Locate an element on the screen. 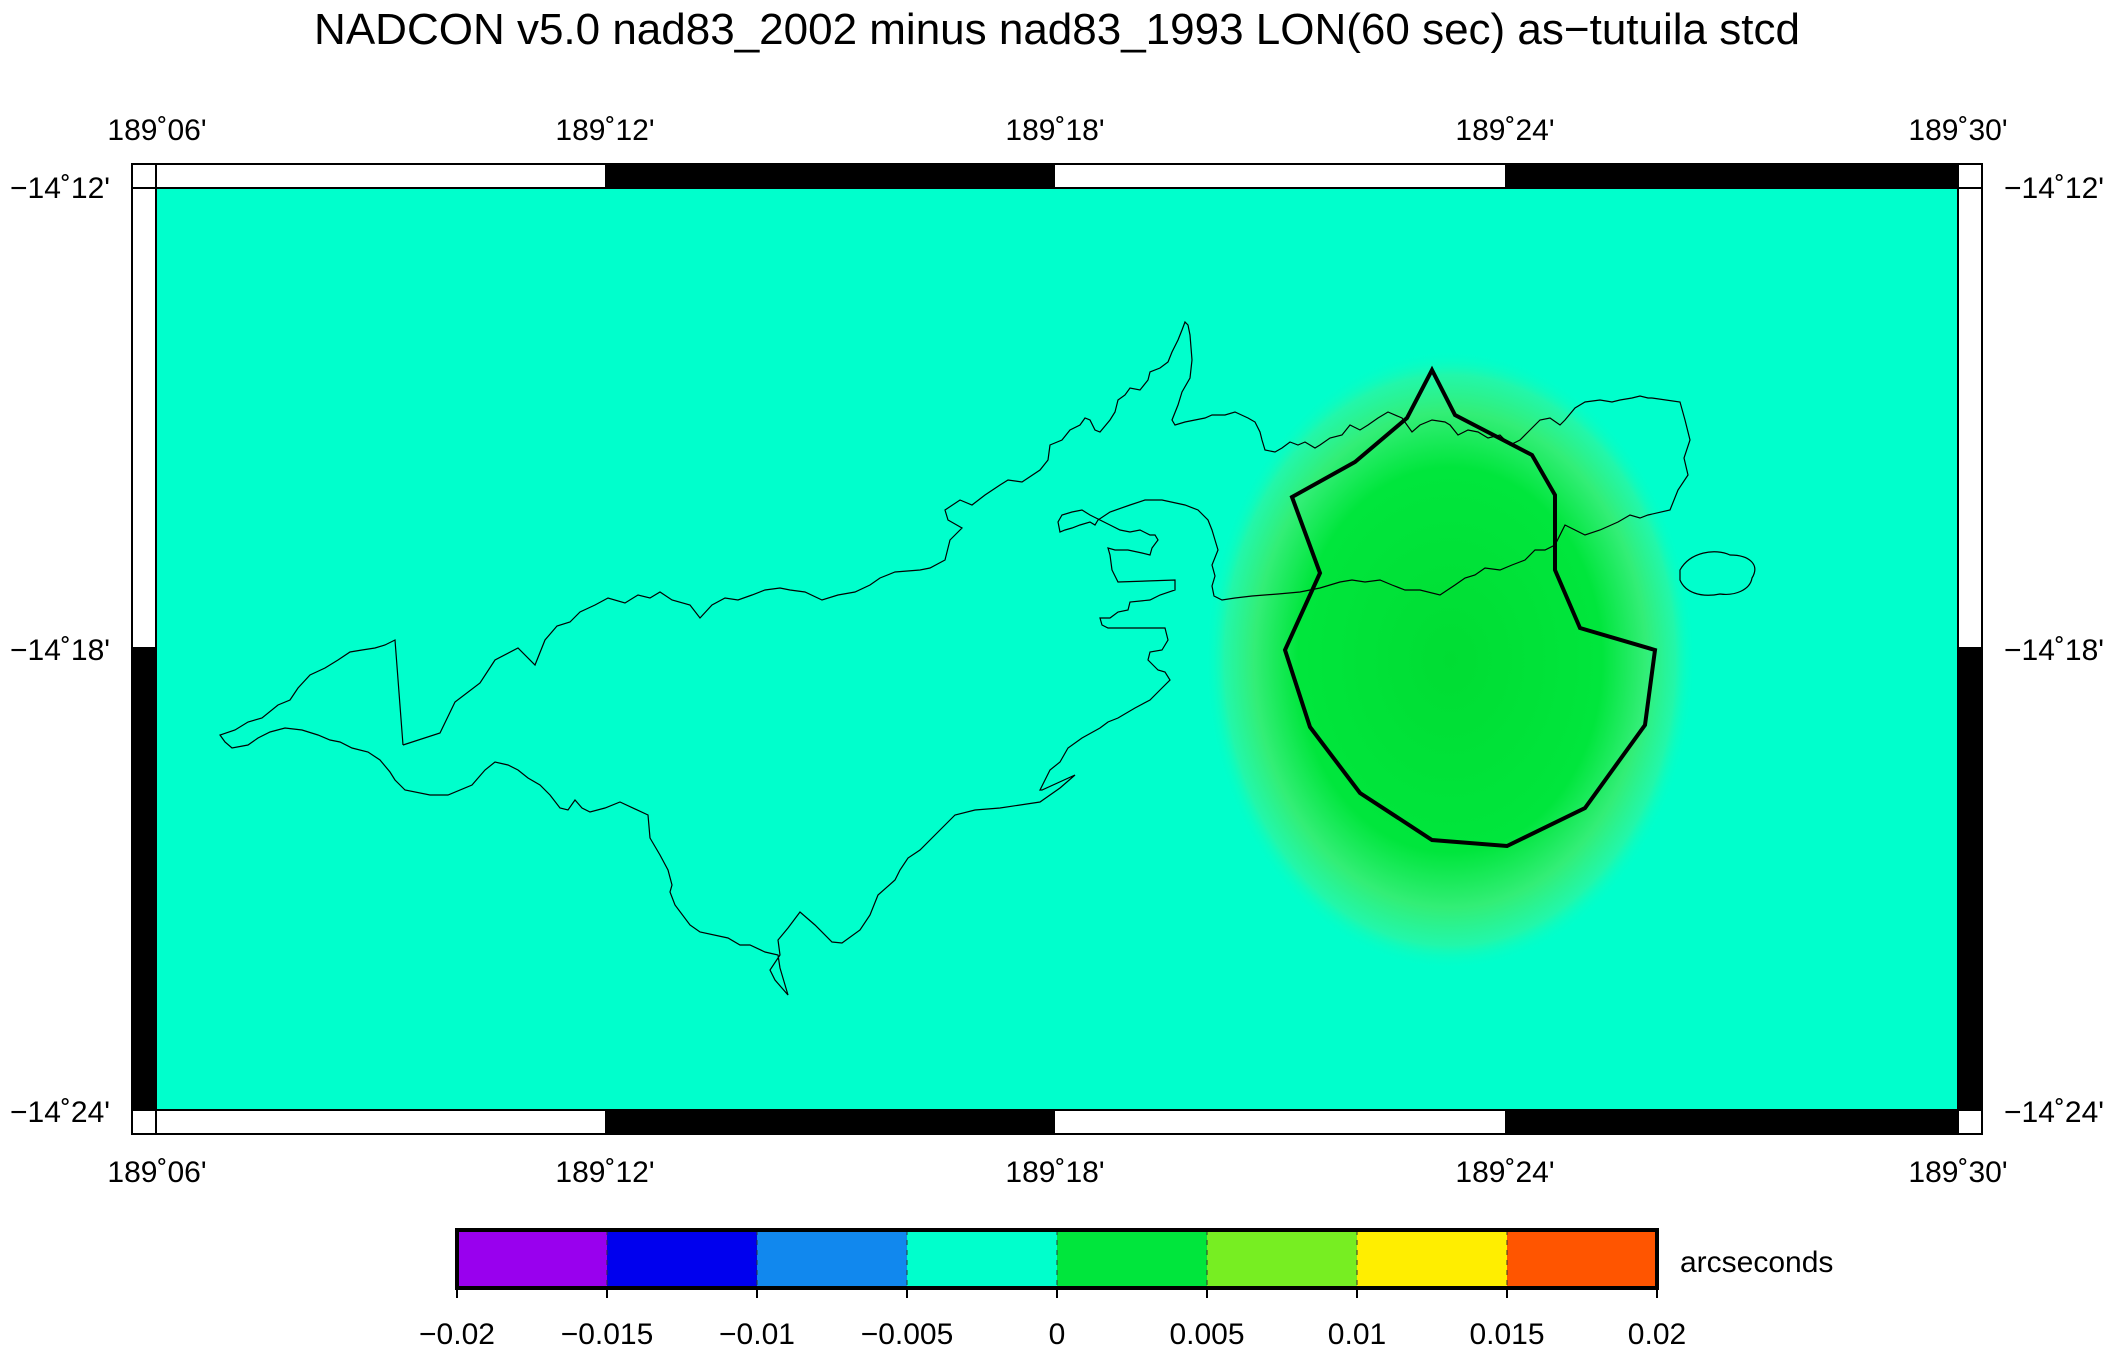  colorbar-unit-label: arcseconds is located at coordinates (1756, 1262).